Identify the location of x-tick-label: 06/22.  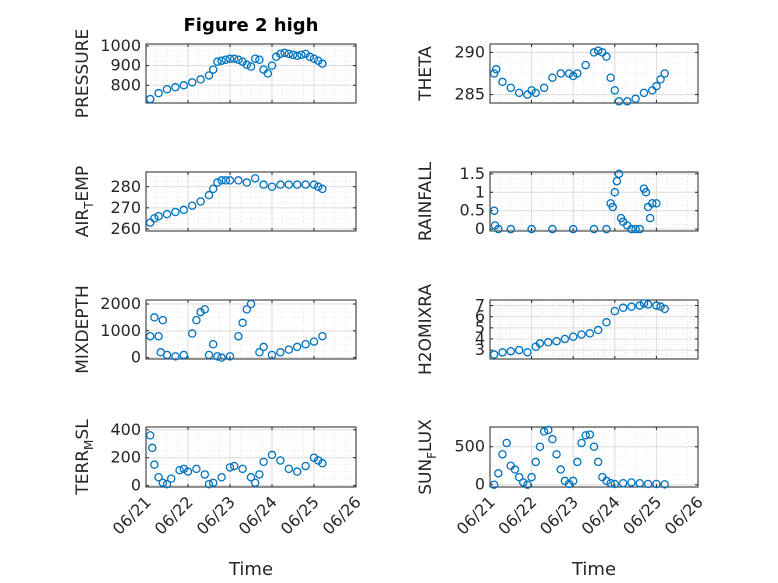
(174, 515).